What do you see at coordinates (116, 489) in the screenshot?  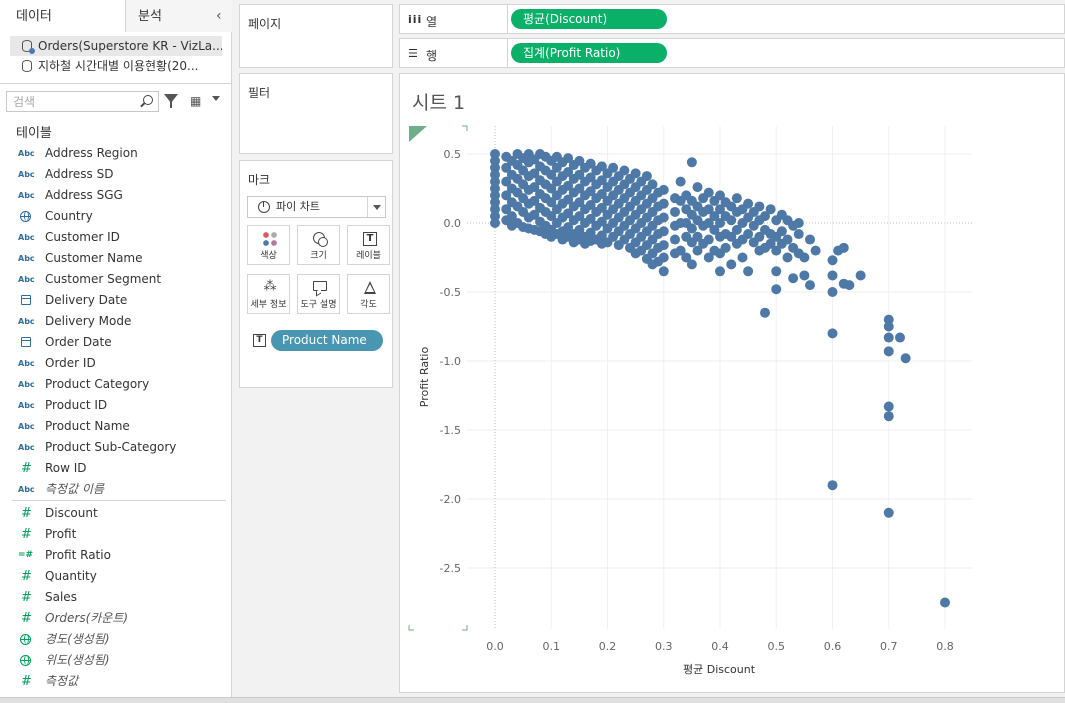 I see `field-item: Abc 측정값 이름` at bounding box center [116, 489].